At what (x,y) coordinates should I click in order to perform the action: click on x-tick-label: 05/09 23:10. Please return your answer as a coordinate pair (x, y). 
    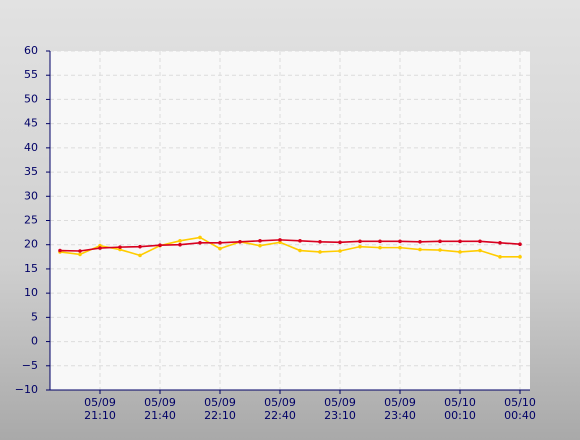
    Looking at the image, I should click on (340, 409).